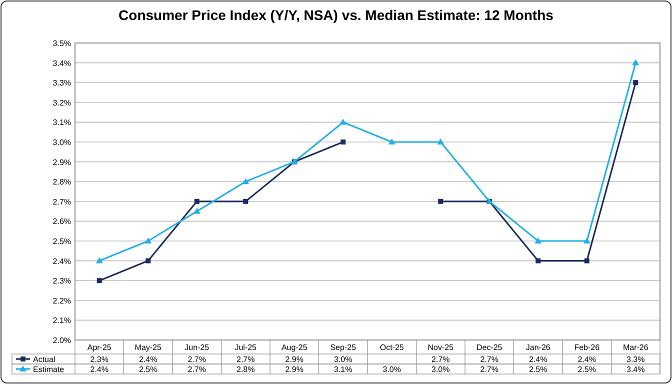  I want to click on x-tick-label: Jan-26, so click(538, 347).